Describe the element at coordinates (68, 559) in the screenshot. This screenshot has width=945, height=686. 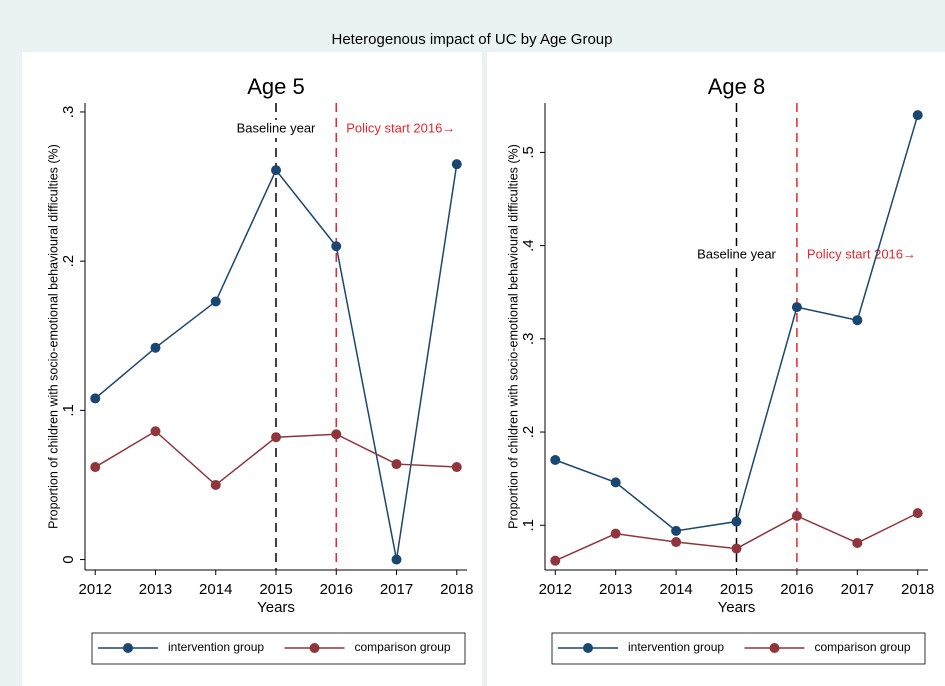
I see `y-tick-label: 0` at that location.